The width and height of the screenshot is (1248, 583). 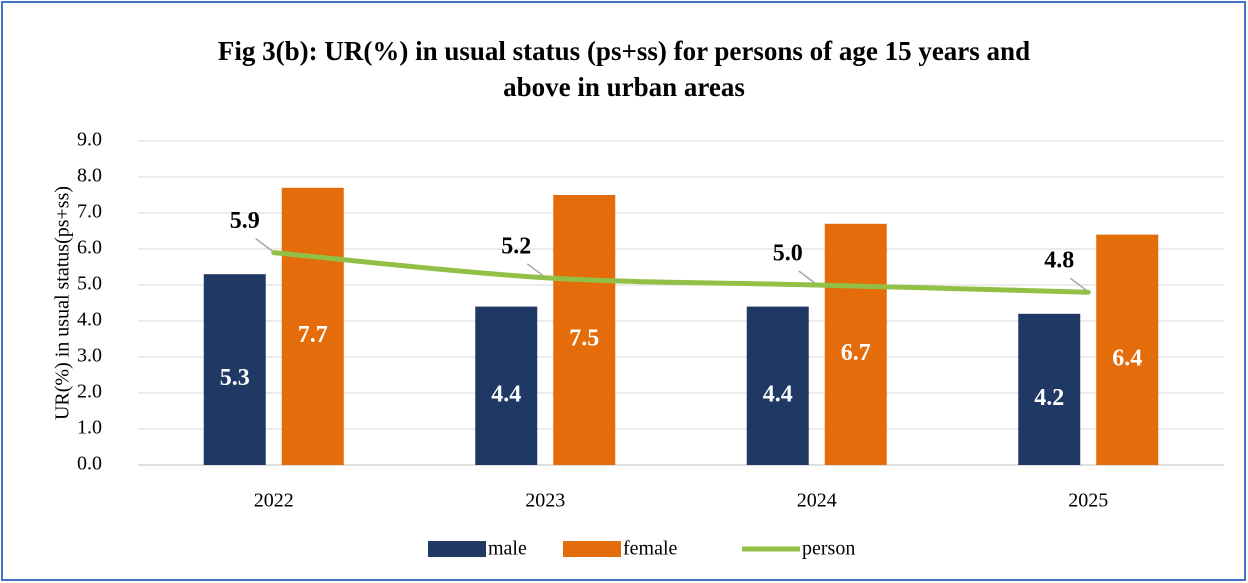 What do you see at coordinates (681, 272) in the screenshot?
I see `line` at bounding box center [681, 272].